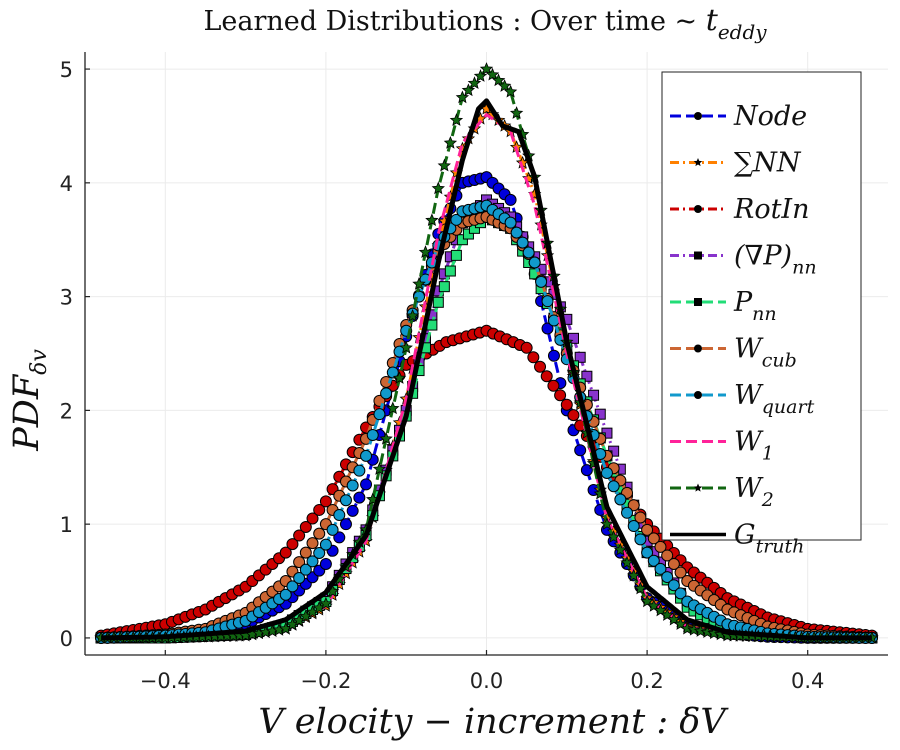  What do you see at coordinates (66, 411) in the screenshot?
I see `y-tick-label: 2` at bounding box center [66, 411].